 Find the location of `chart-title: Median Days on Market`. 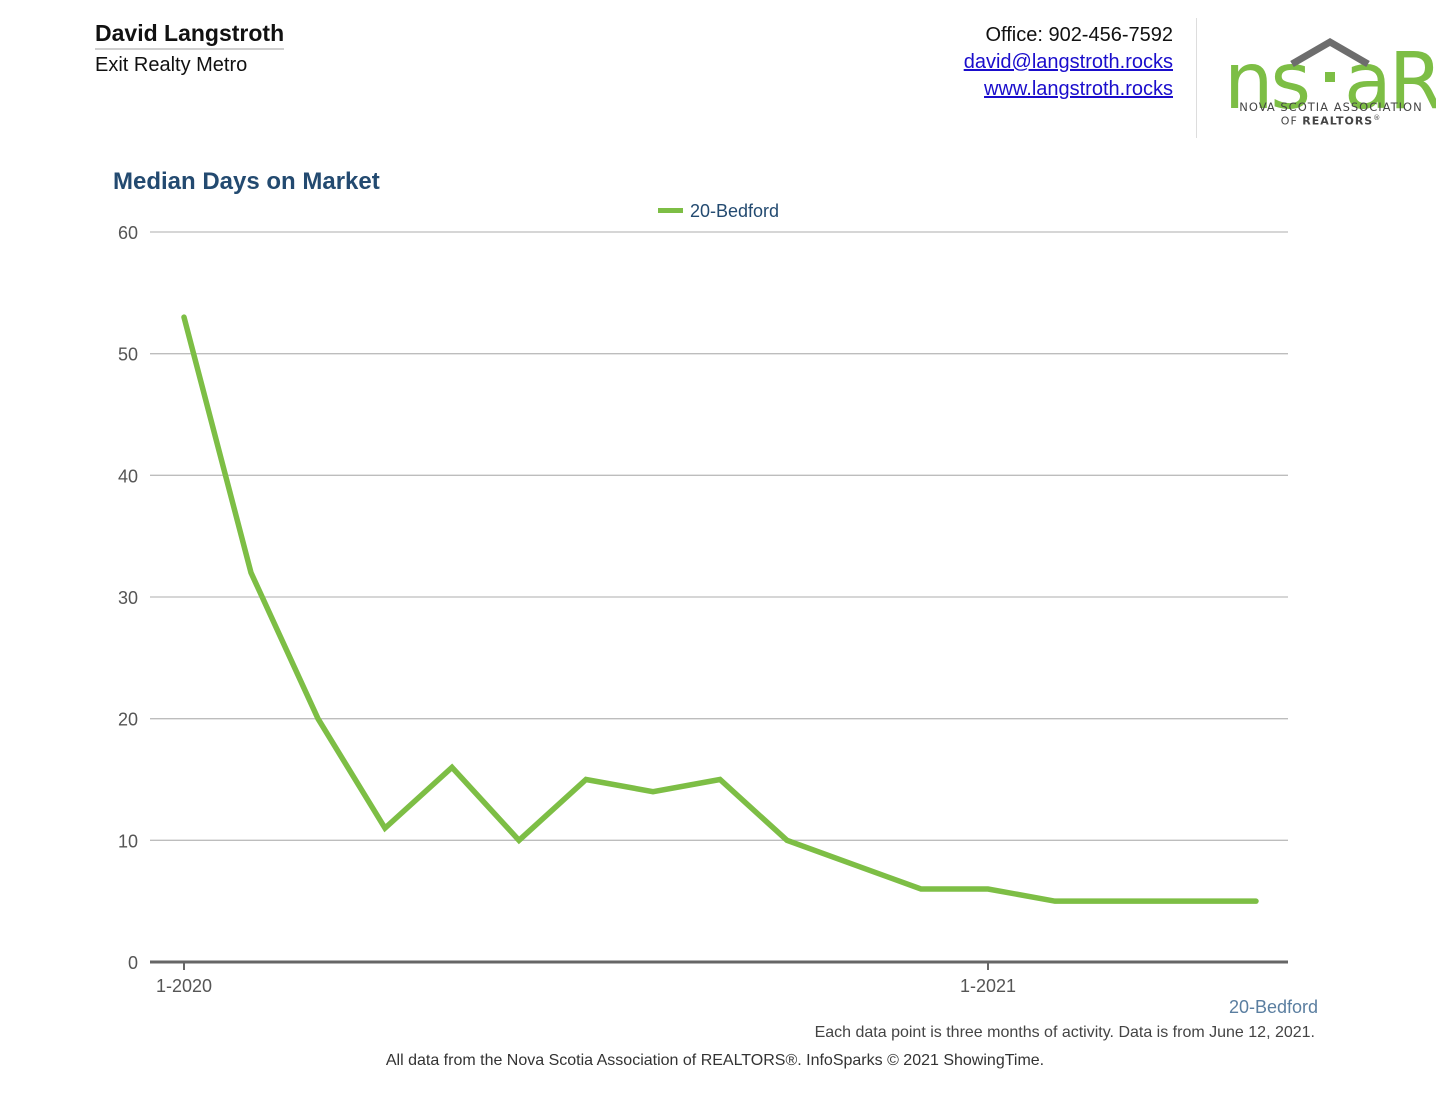

chart-title: Median Days on Market is located at coordinates (246, 181).